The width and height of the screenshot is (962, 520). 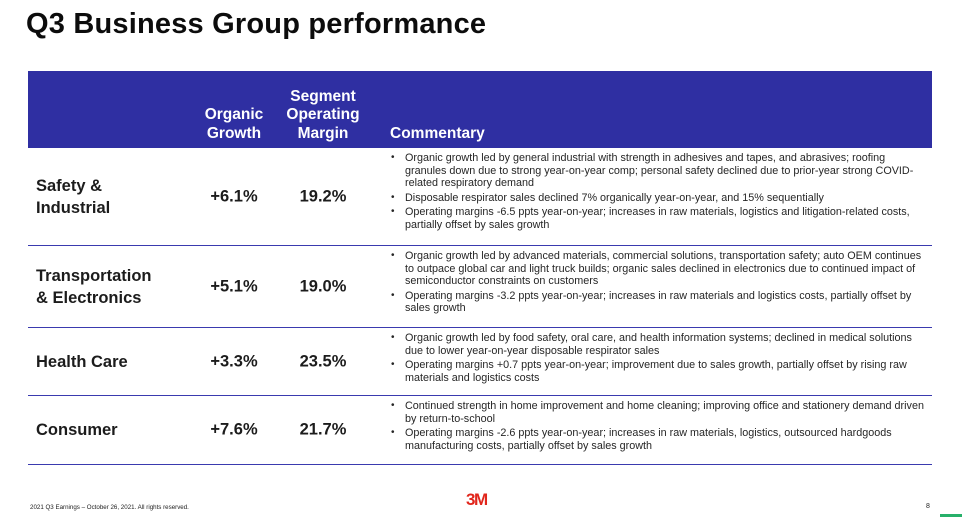 What do you see at coordinates (234, 196) in the screenshot?
I see `organic-growth-value: +6.1%` at bounding box center [234, 196].